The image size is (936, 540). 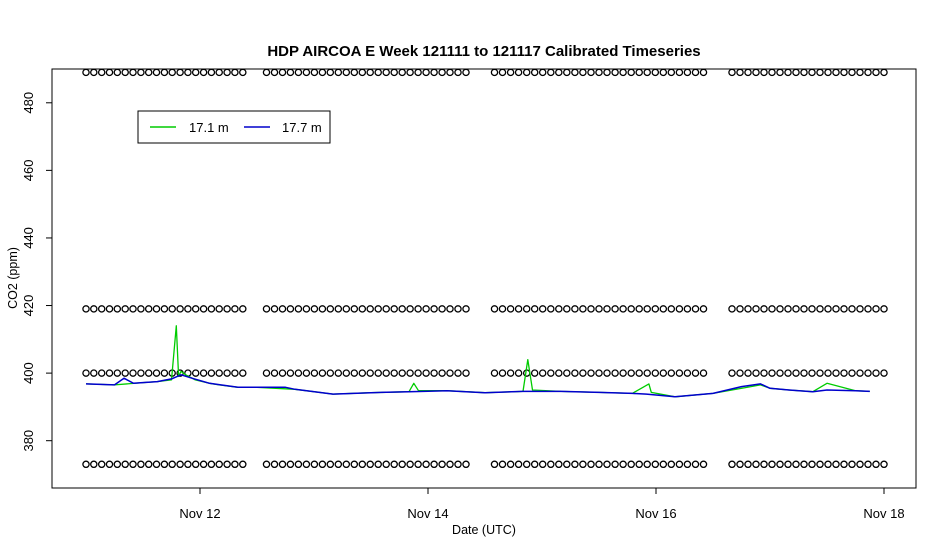 What do you see at coordinates (28, 441) in the screenshot?
I see `y-tick-label: 380` at bounding box center [28, 441].